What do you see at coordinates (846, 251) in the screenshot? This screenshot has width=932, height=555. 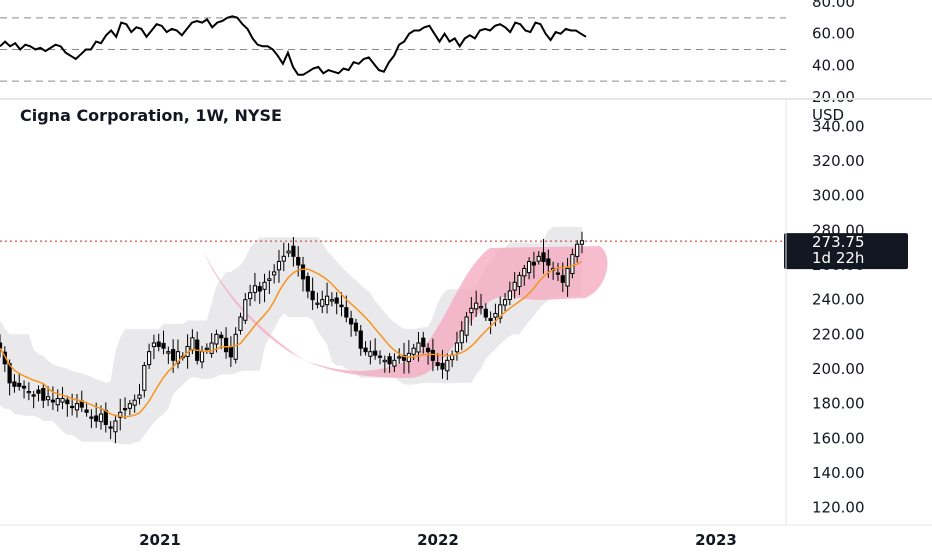 I see `last-price-badge: 273.75 1d 22h` at bounding box center [846, 251].